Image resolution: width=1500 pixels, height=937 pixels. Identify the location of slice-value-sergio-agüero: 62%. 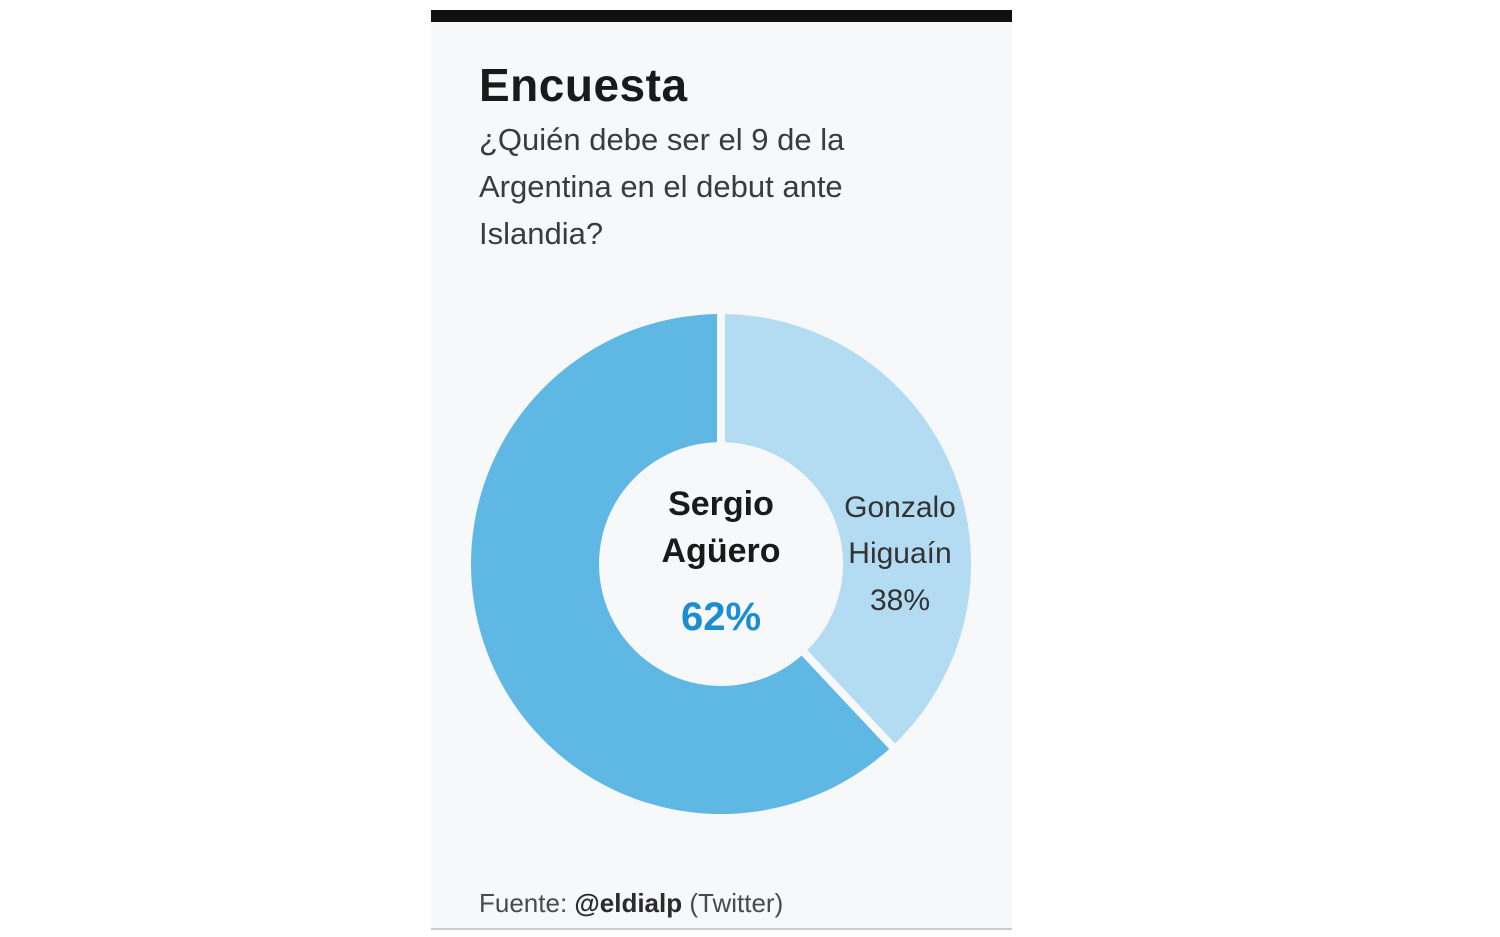
(721, 617).